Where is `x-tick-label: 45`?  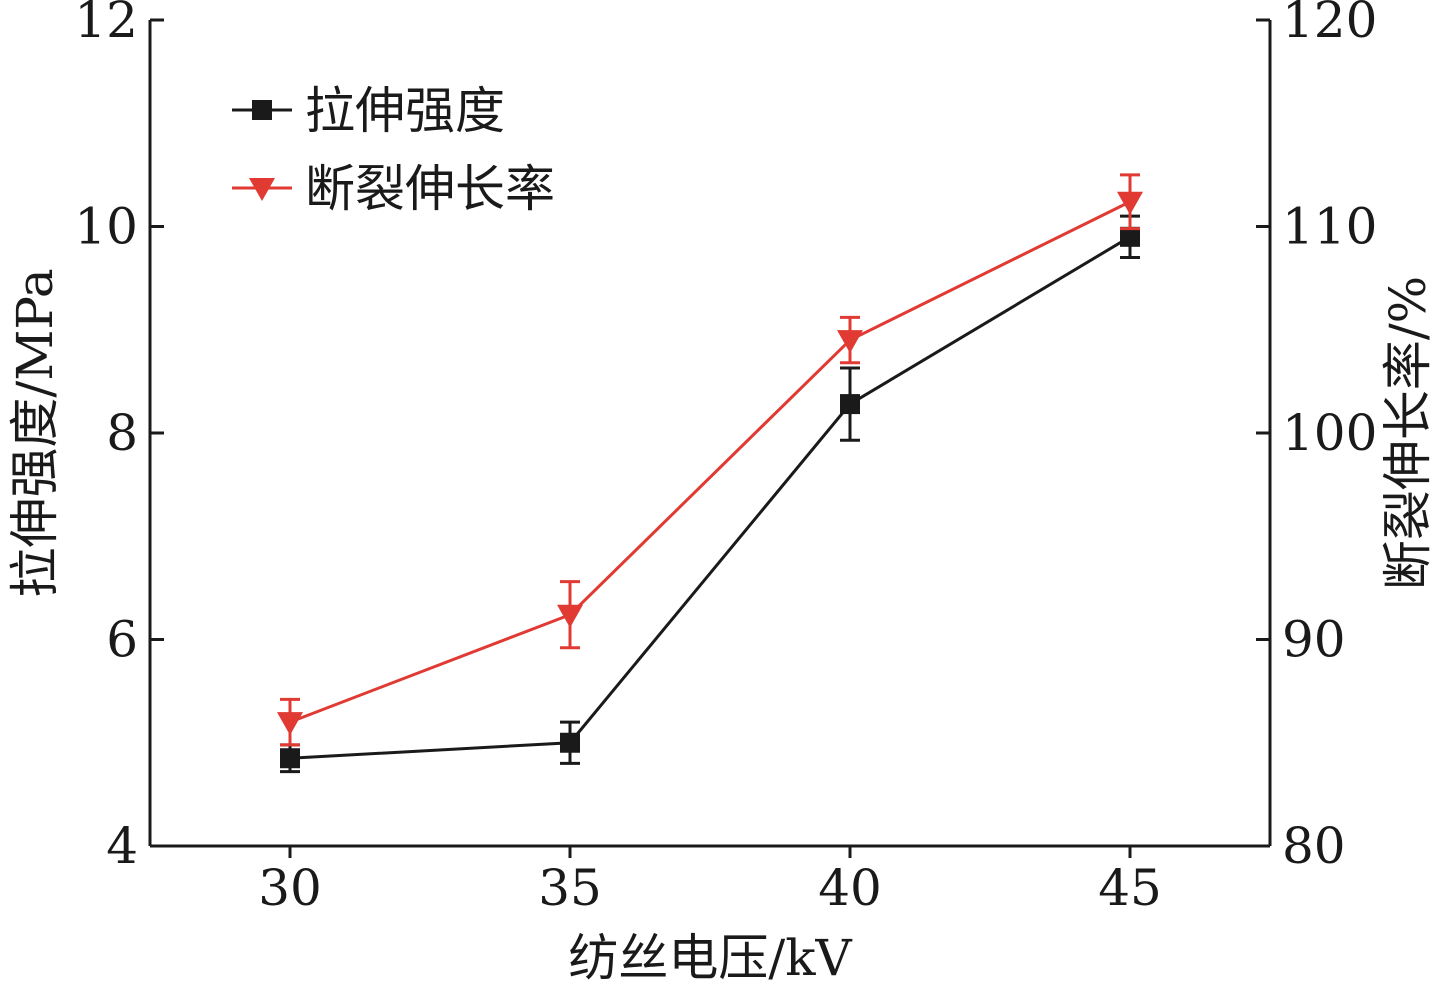 x-tick-label: 45 is located at coordinates (1130, 888).